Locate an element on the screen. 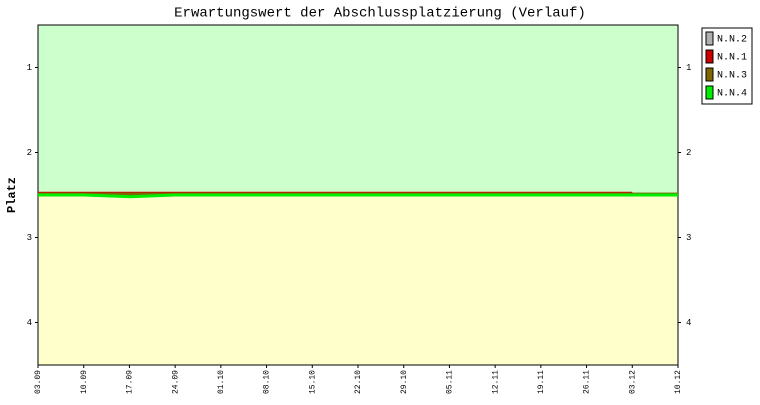 This screenshot has width=760, height=405. legend-label: N.N.4 is located at coordinates (732, 94).